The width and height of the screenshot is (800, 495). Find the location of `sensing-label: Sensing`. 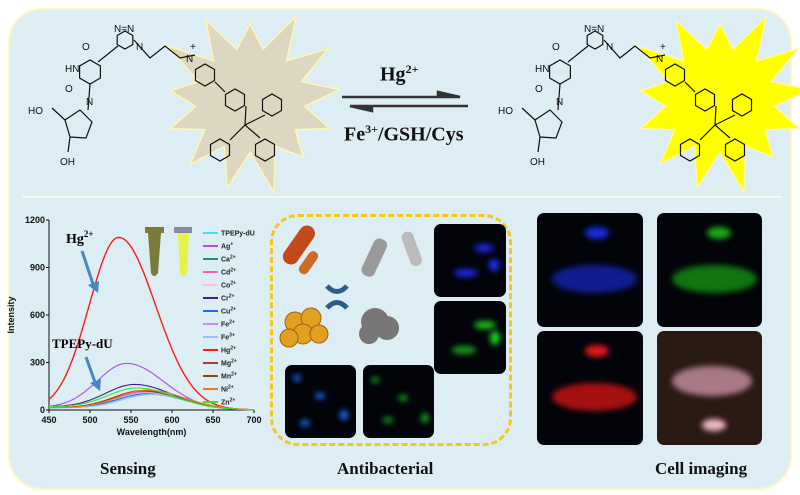

sensing-label: Sensing is located at coordinates (128, 468).